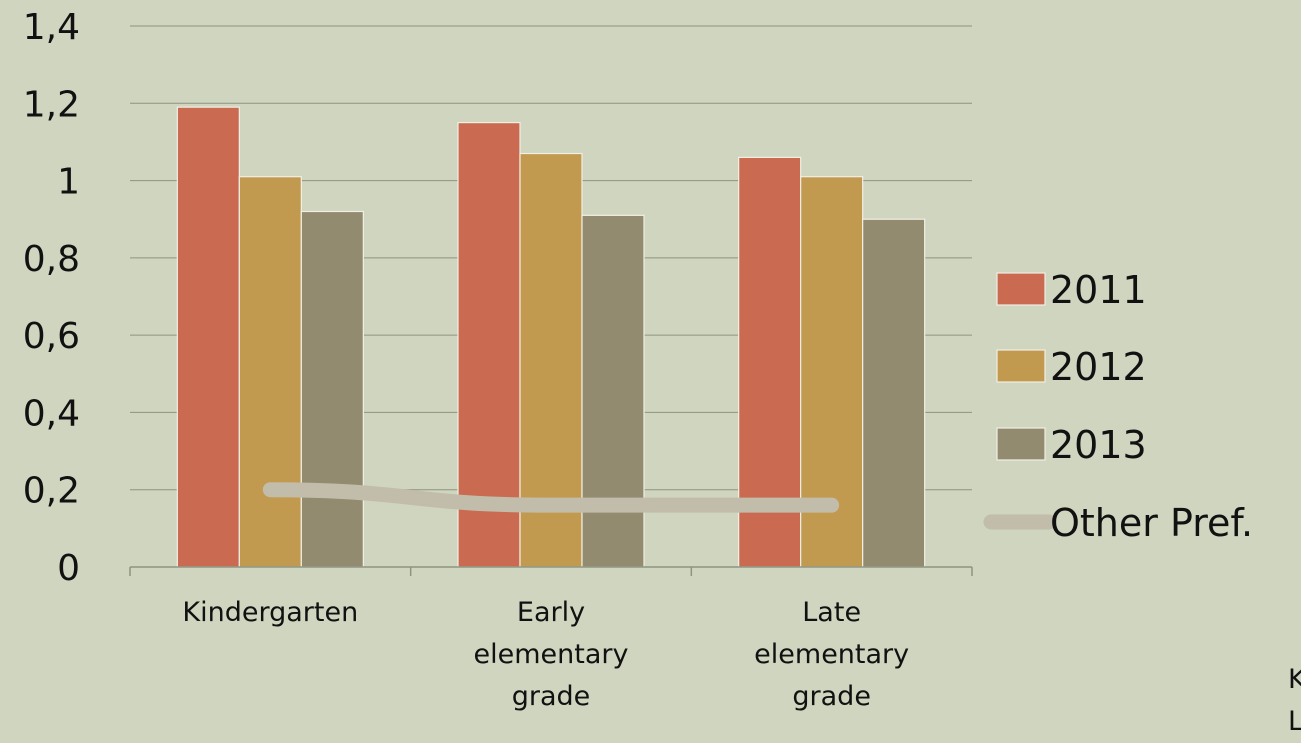  What do you see at coordinates (1098, 290) in the screenshot?
I see `legend-label-2011: 2011` at bounding box center [1098, 290].